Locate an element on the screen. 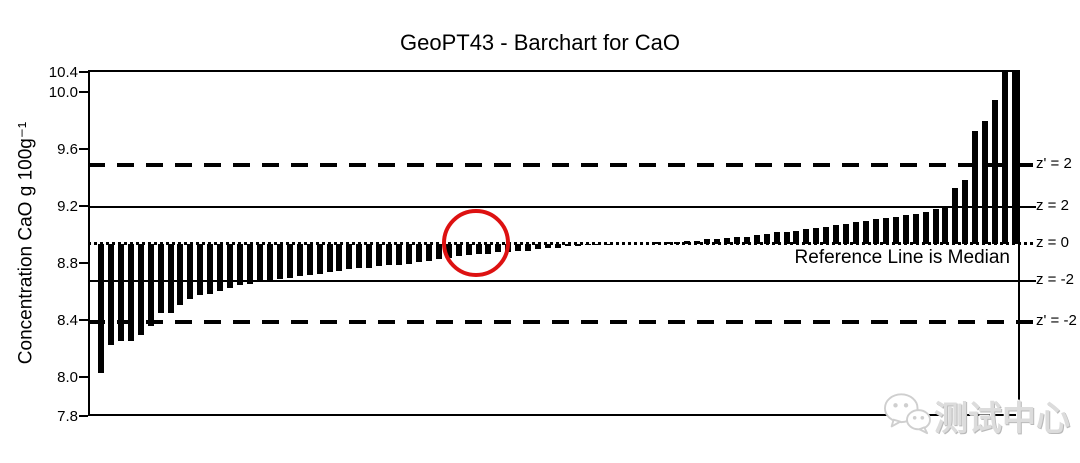  y-tick-label: 9.6 is located at coordinates (67, 149).